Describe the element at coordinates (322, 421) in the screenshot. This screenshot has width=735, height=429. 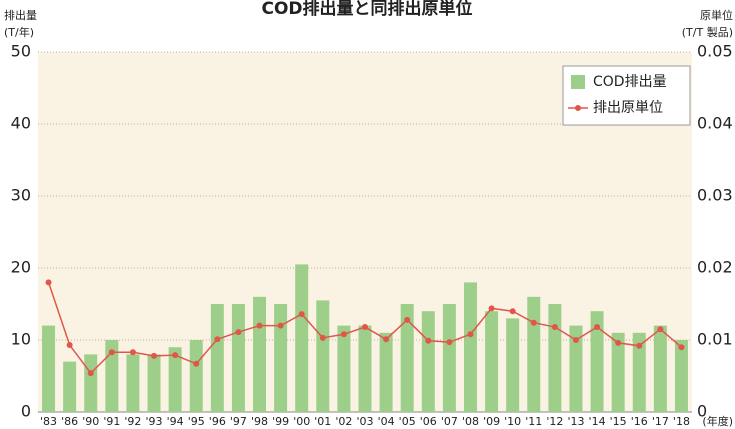
I see `x-tick-label: '01` at that location.